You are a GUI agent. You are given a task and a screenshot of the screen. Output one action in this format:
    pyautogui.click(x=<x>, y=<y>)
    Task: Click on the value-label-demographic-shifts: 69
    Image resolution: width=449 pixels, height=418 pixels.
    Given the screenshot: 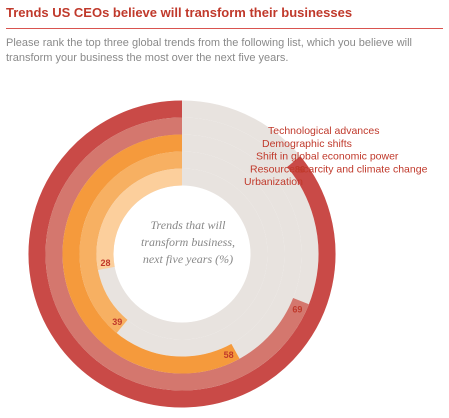 What is the action you would take?
    pyautogui.click(x=297, y=309)
    